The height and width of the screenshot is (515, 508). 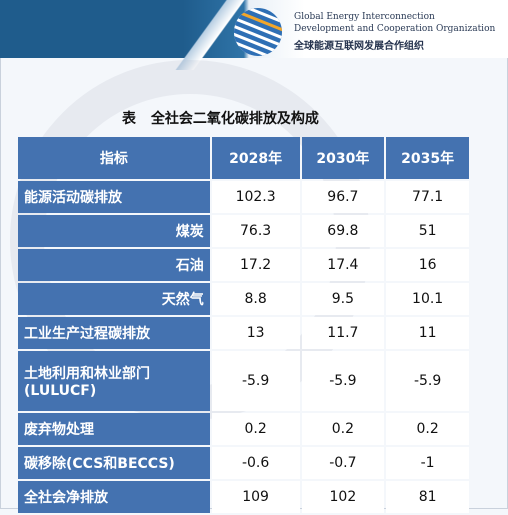 I want to click on column-header-2028: 2028年, so click(x=255, y=158).